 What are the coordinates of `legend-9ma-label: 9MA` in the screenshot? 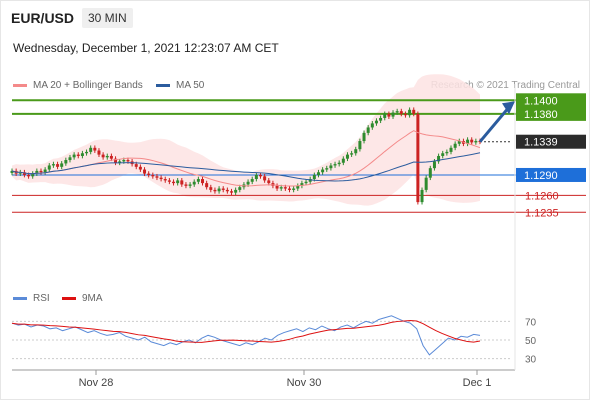 It's located at (92, 298).